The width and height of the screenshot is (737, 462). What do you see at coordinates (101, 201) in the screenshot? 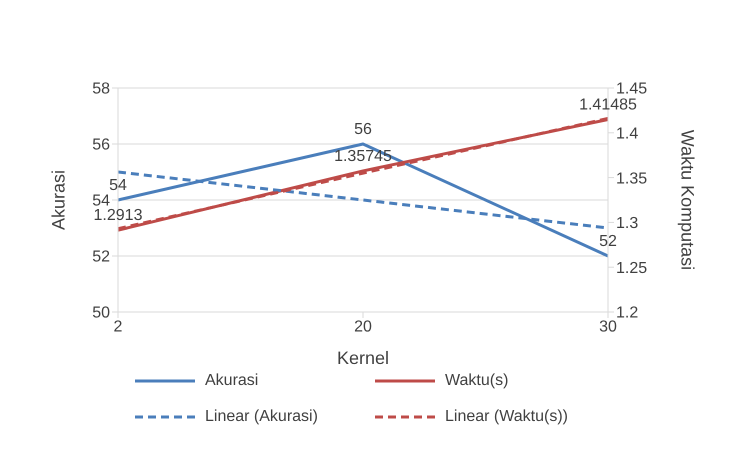
I see `y-tick-label: 54` at bounding box center [101, 201].